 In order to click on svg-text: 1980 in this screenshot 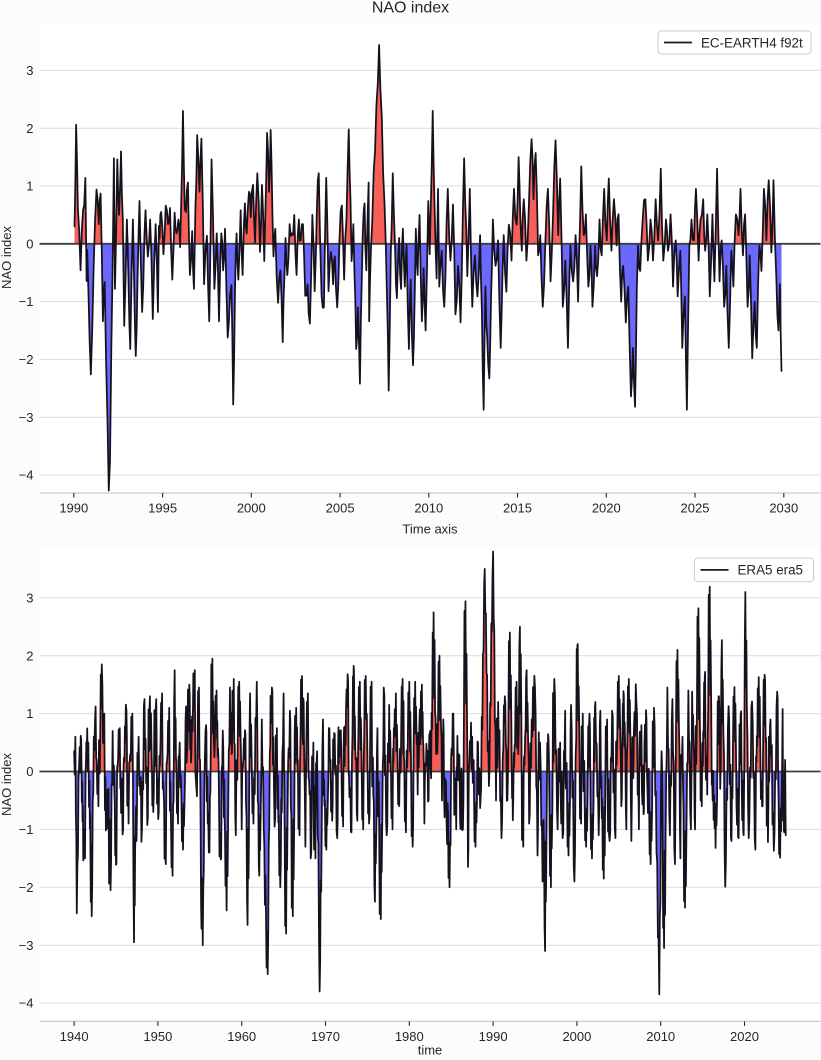, I will do `click(409, 1036)`.